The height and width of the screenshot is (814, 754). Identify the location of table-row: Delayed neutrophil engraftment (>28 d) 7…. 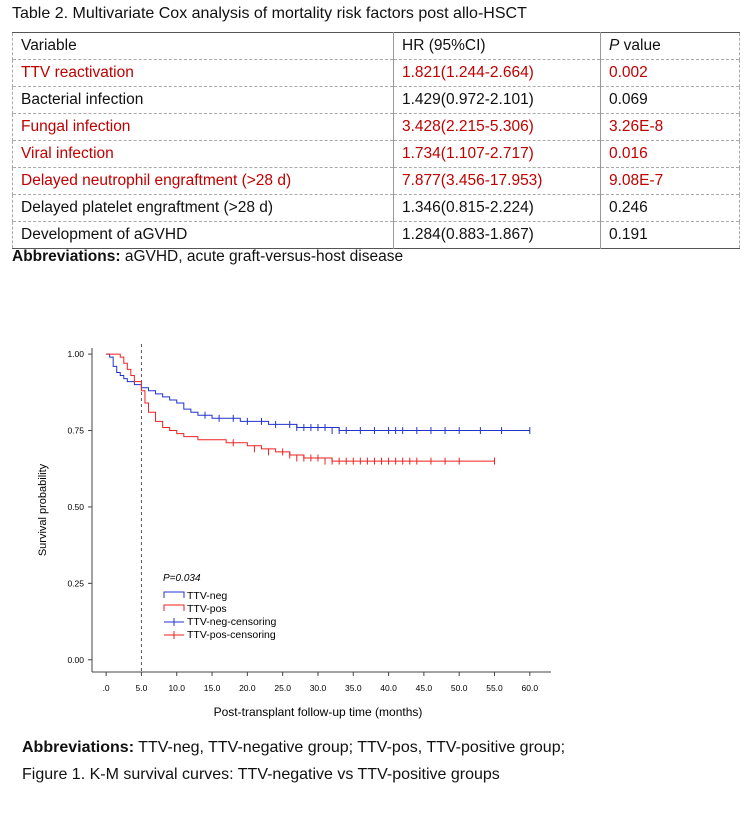
(376, 181).